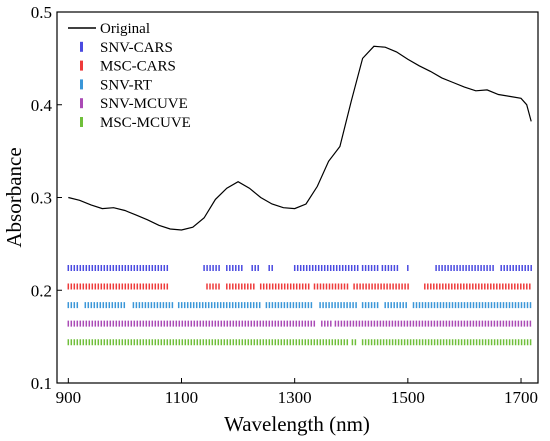 This screenshot has height=441, width=550. I want to click on series-bars-snv-cars, so click(299, 268).